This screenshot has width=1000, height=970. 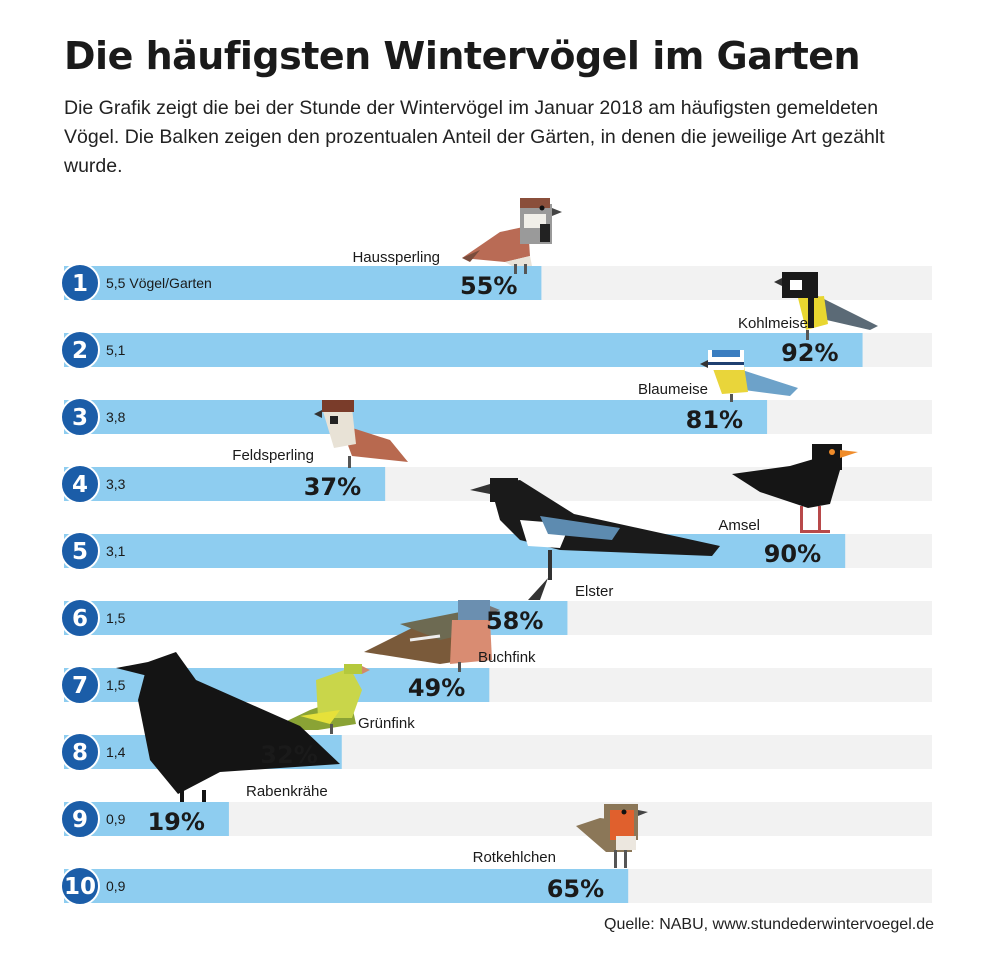 I want to click on buchfink-illustration, so click(x=432, y=636).